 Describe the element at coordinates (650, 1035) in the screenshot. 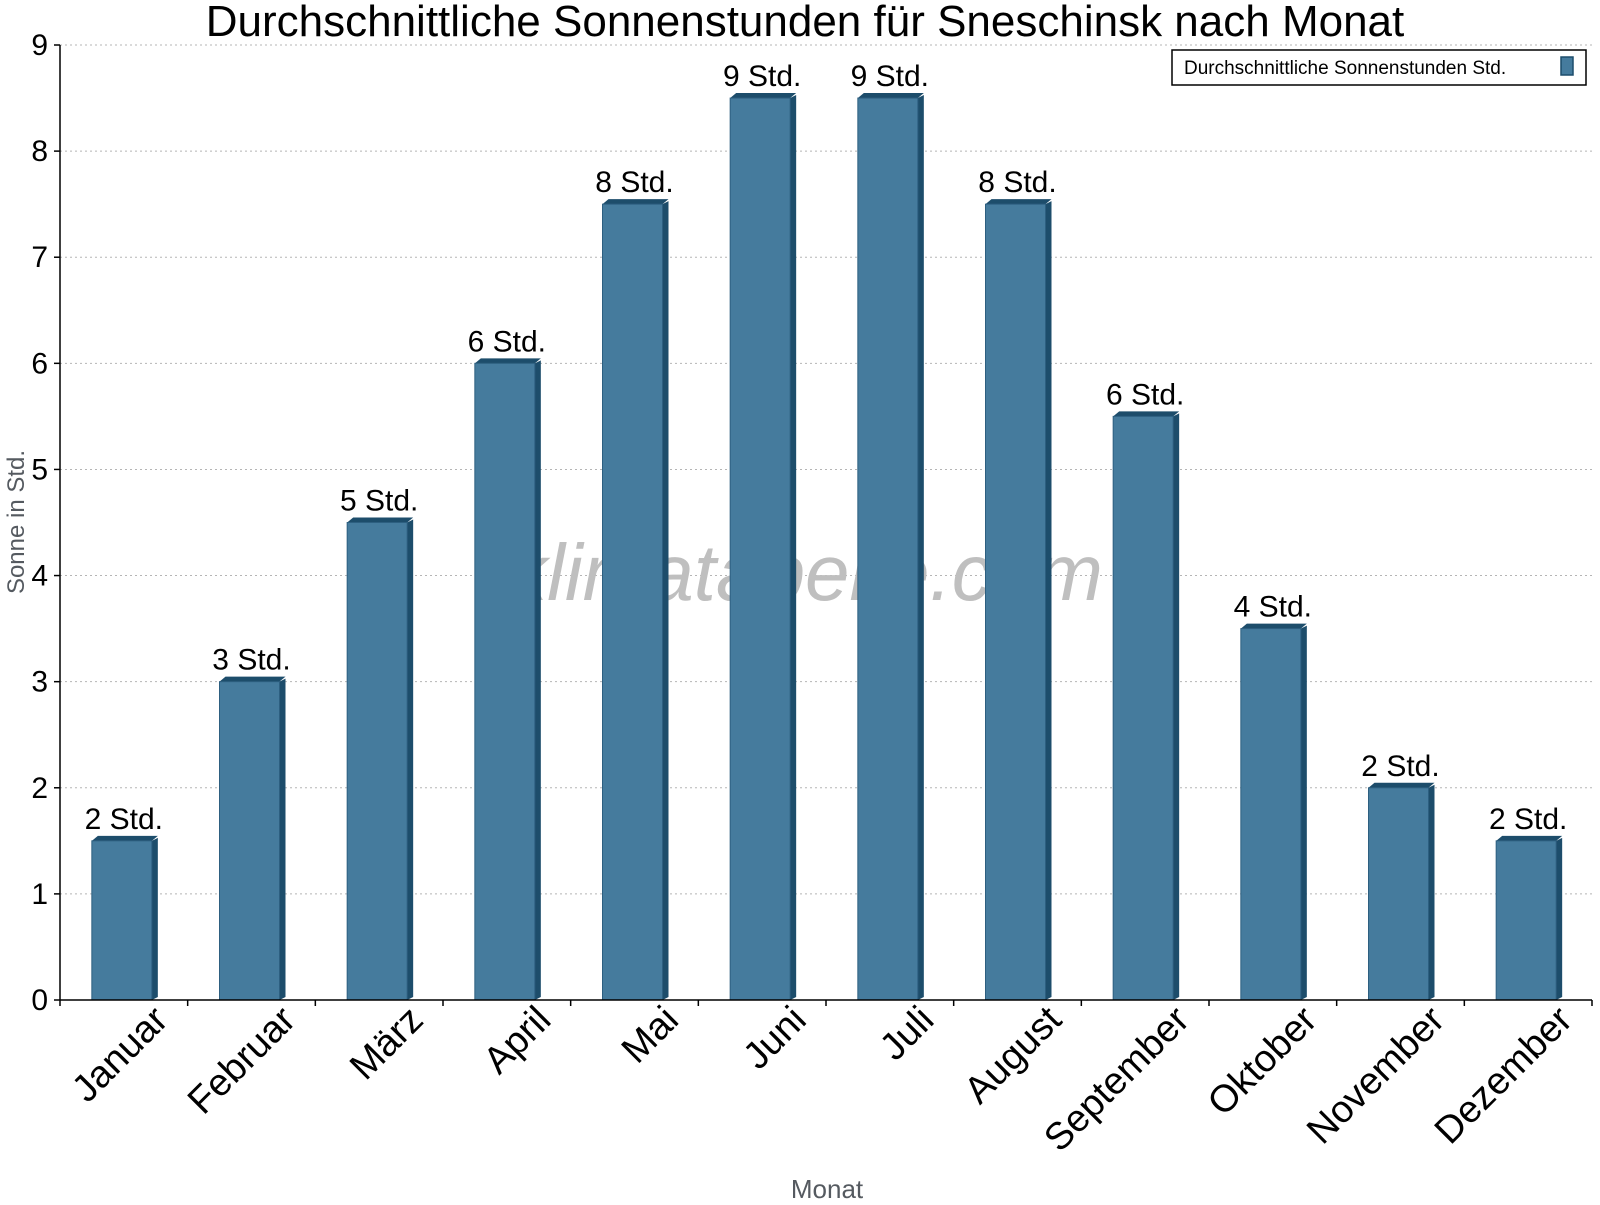

I see `x-tick-label: Mai` at that location.